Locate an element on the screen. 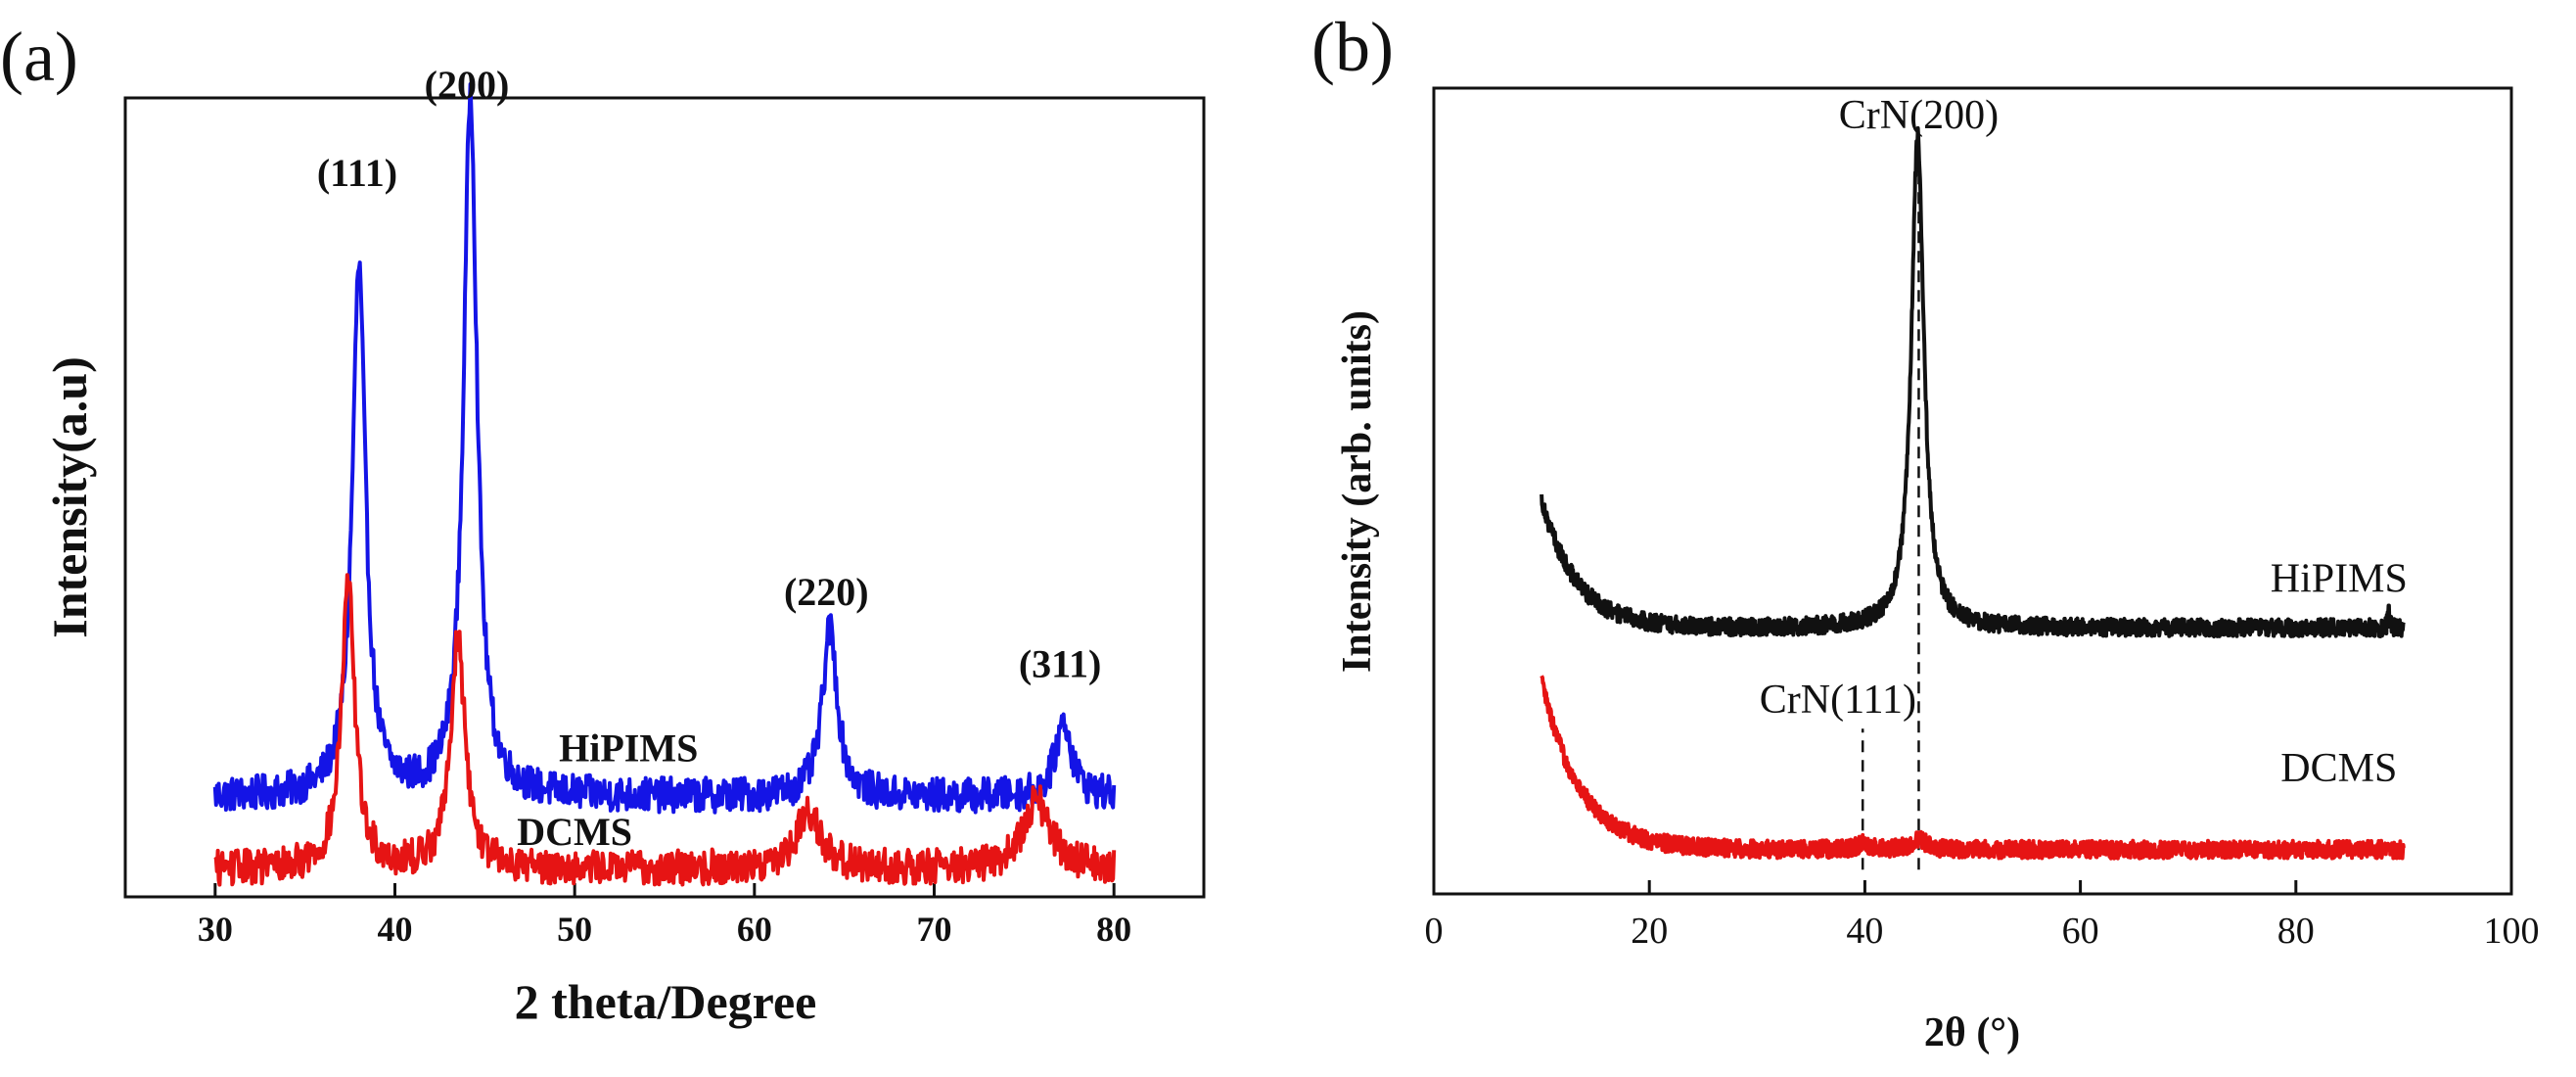 The height and width of the screenshot is (1077, 2576). panel-b-y-axis-label: Intensity (arb. units) is located at coordinates (1357, 491).